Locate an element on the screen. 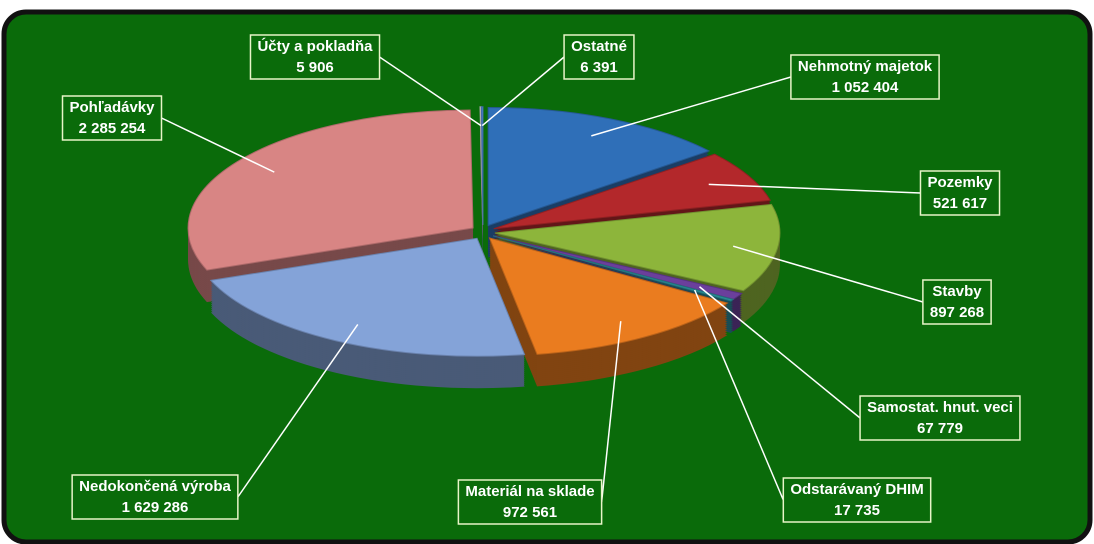  label-value: 1 629 286 is located at coordinates (155, 507).